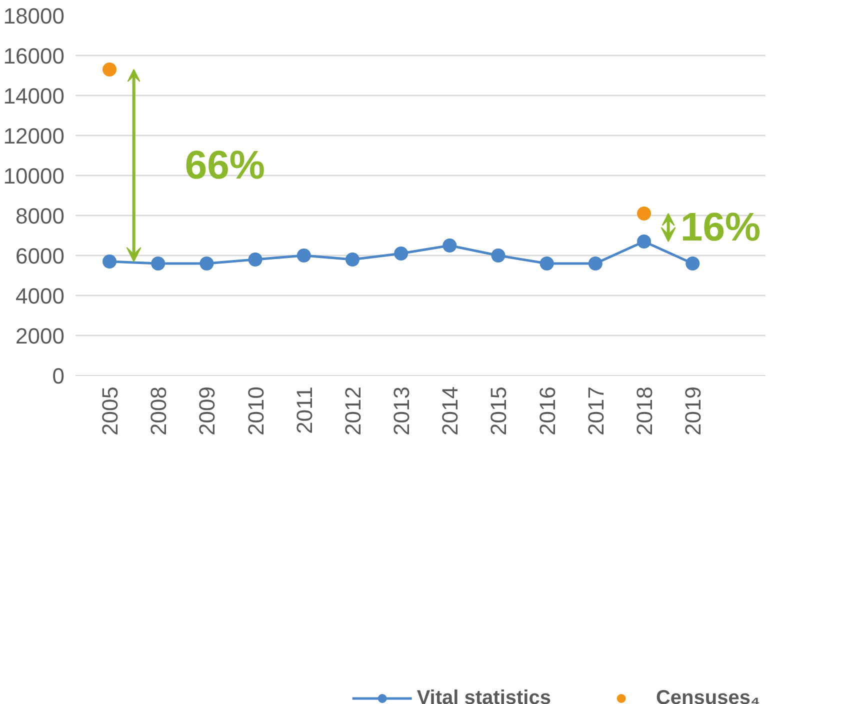 The width and height of the screenshot is (849, 704). I want to click on y-tick-label: 10000, so click(34, 176).